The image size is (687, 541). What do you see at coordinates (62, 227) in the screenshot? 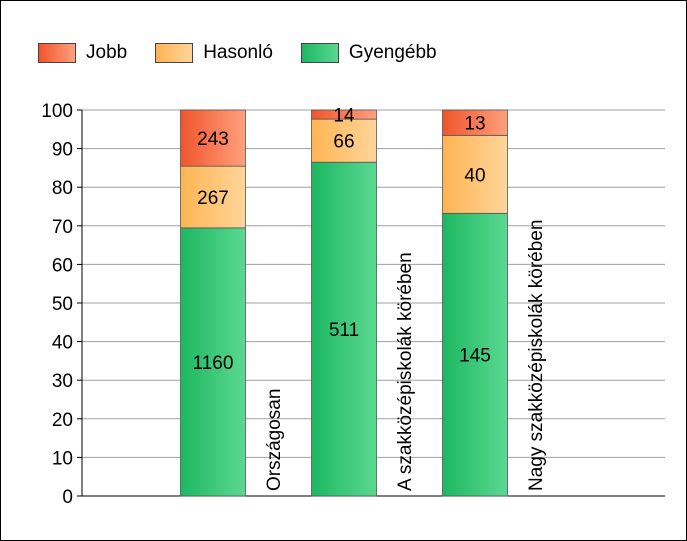
I see `y-tick-label-70: 70` at bounding box center [62, 227].